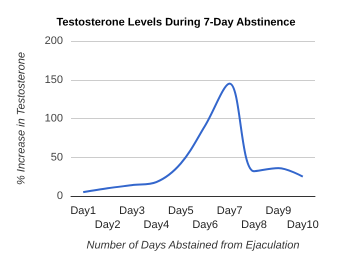  I want to click on x-tick-label: Day10, so click(302, 225).